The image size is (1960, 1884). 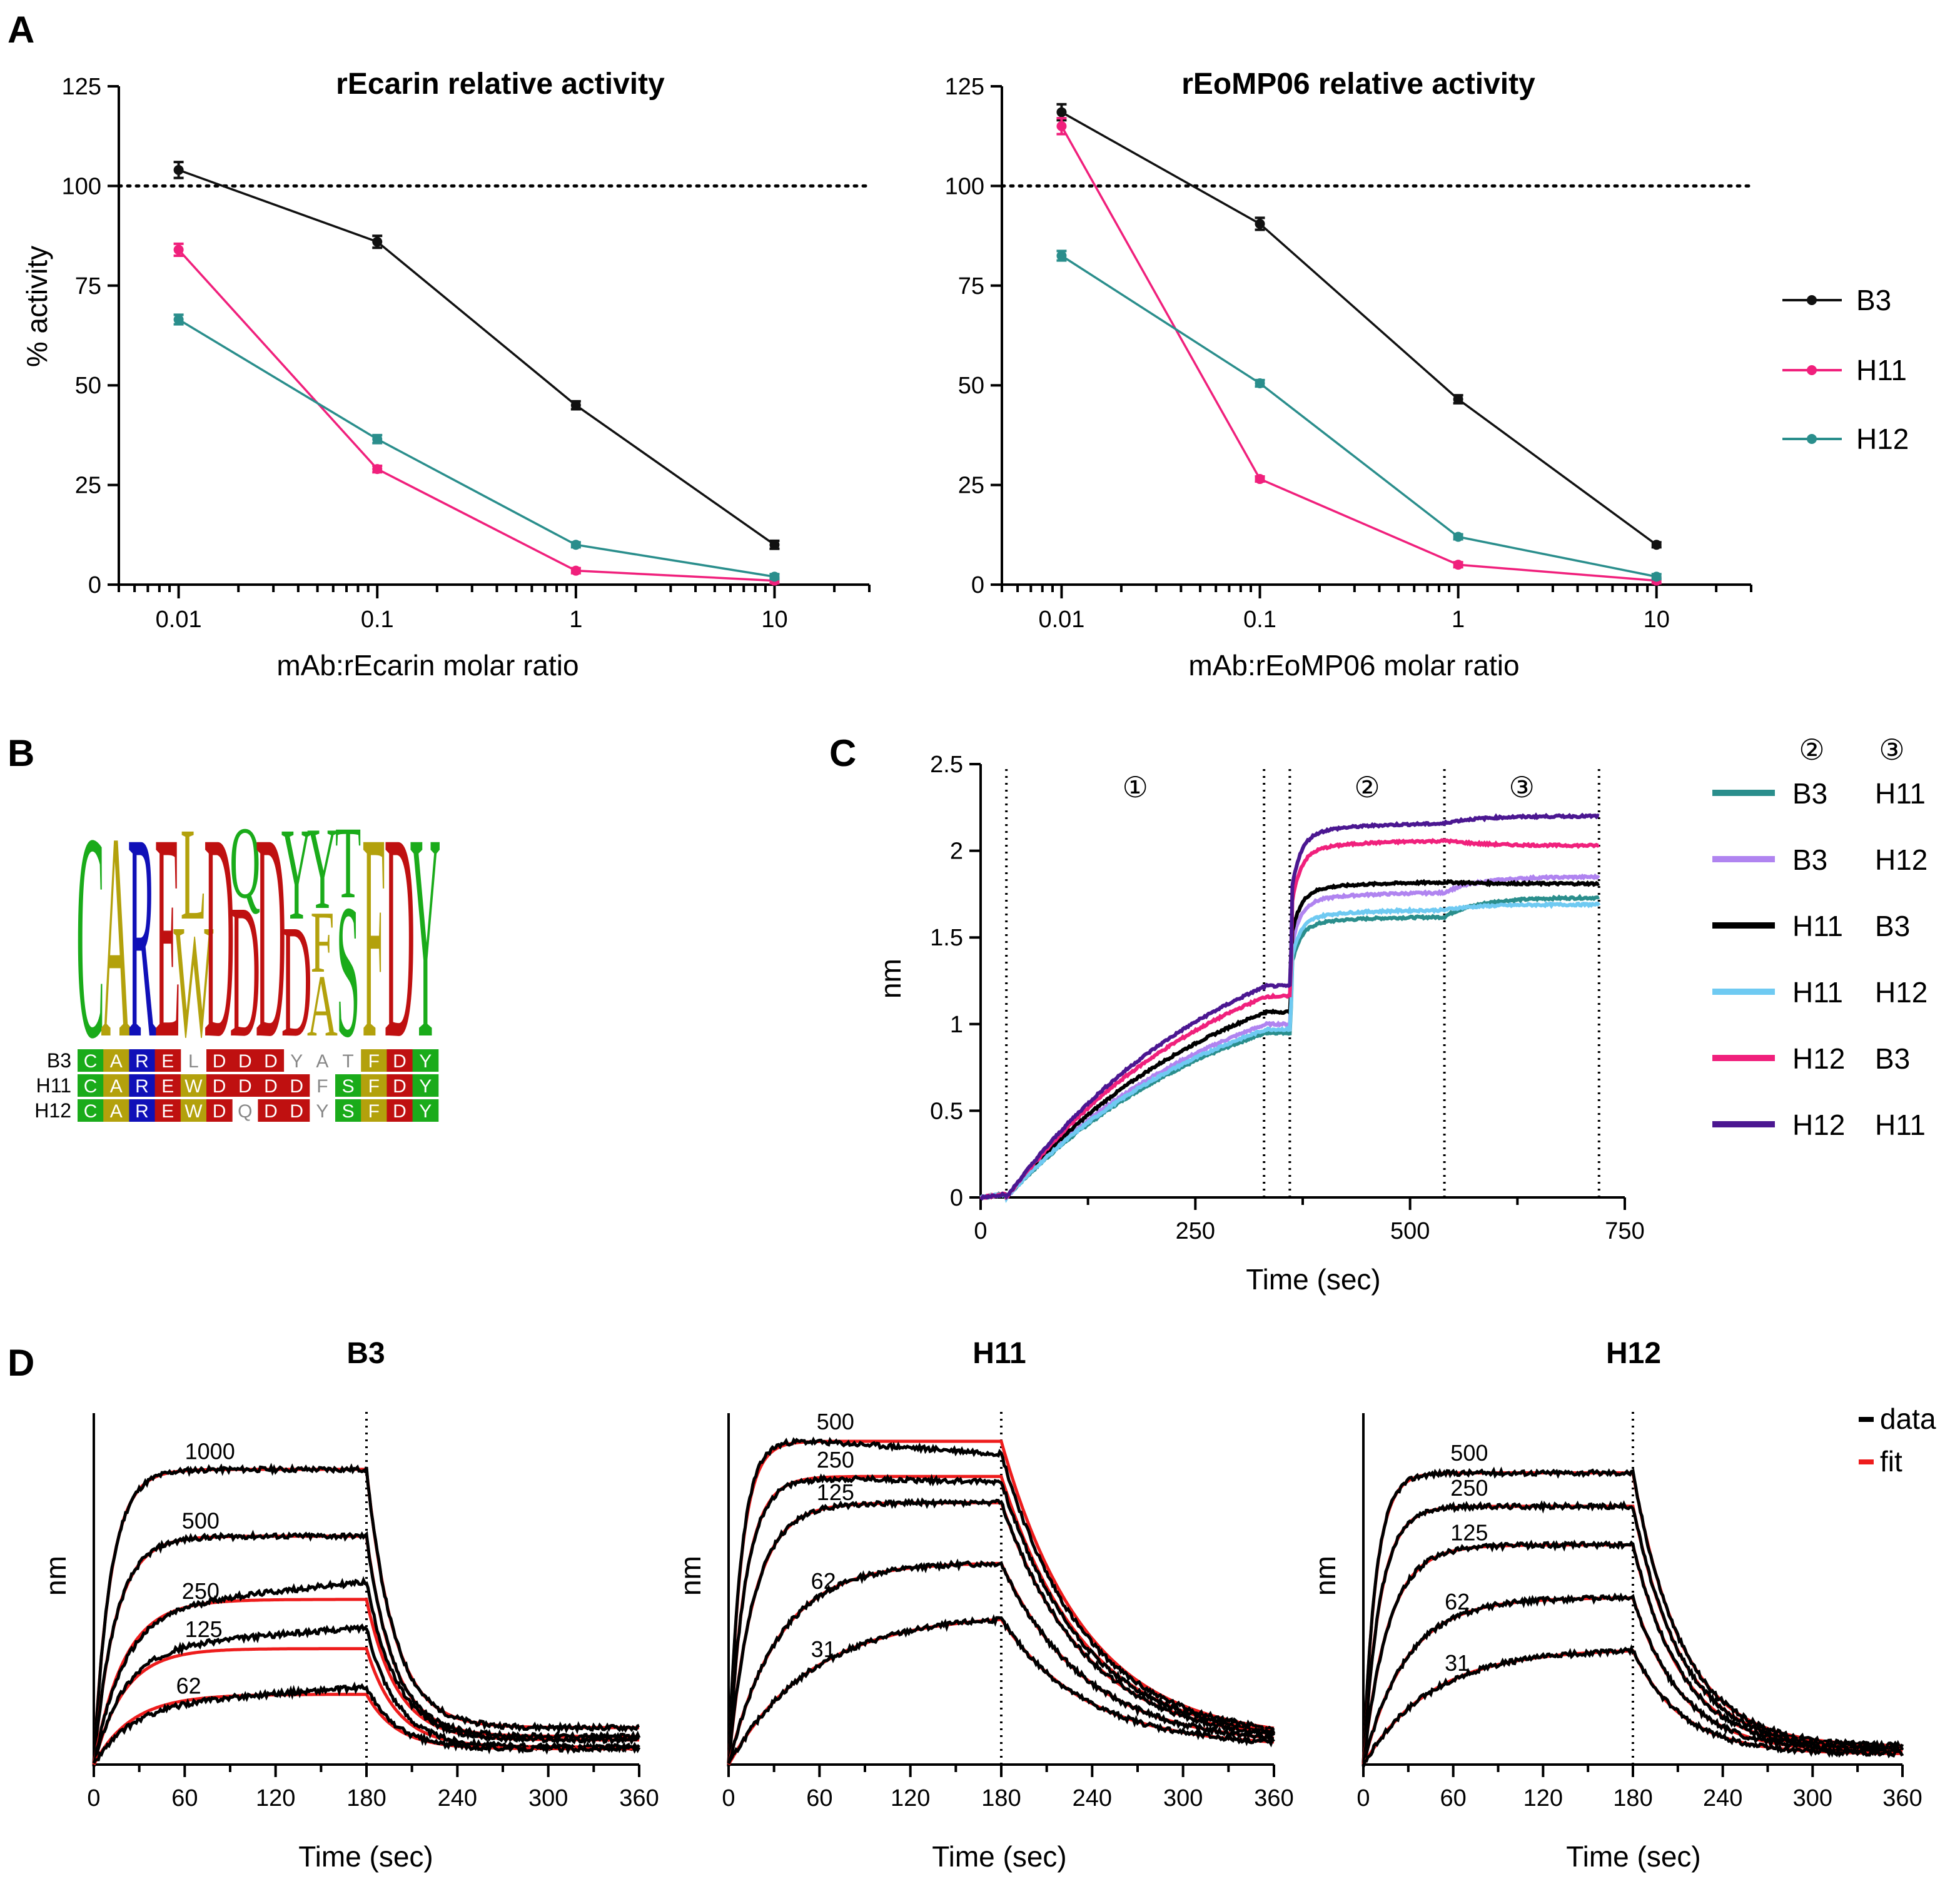 What do you see at coordinates (116, 936) in the screenshot?
I see `logo-letter-a: A` at bounding box center [116, 936].